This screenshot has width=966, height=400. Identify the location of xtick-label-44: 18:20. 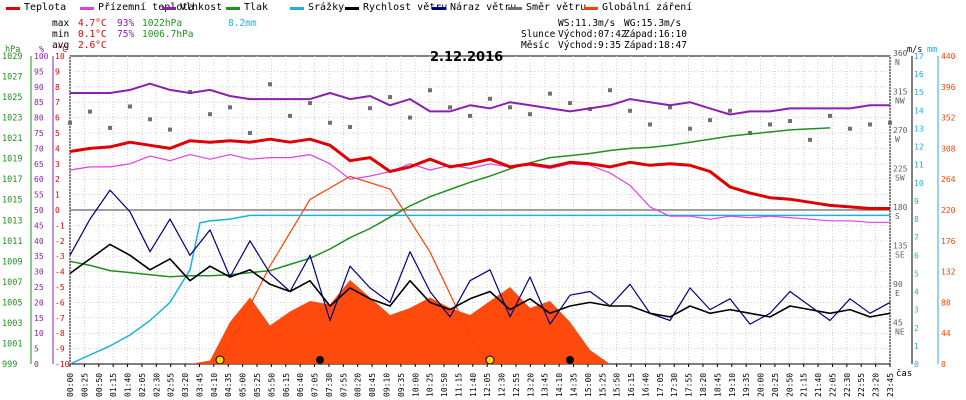
(703, 385).